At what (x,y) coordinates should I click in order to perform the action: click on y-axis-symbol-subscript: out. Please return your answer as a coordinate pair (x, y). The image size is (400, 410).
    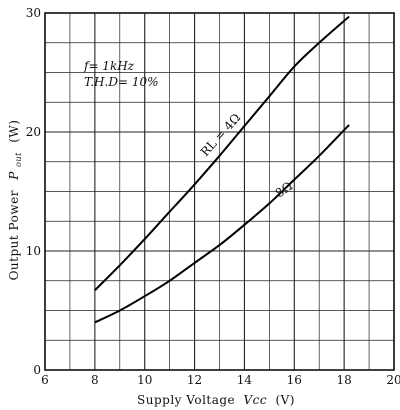
    Looking at the image, I should click on (18, 159).